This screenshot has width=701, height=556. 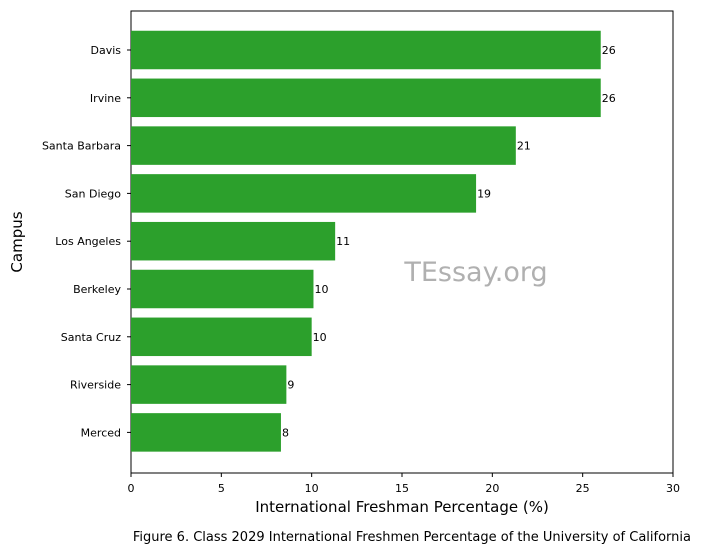 I want to click on value-label-davis: 26, so click(x=609, y=50).